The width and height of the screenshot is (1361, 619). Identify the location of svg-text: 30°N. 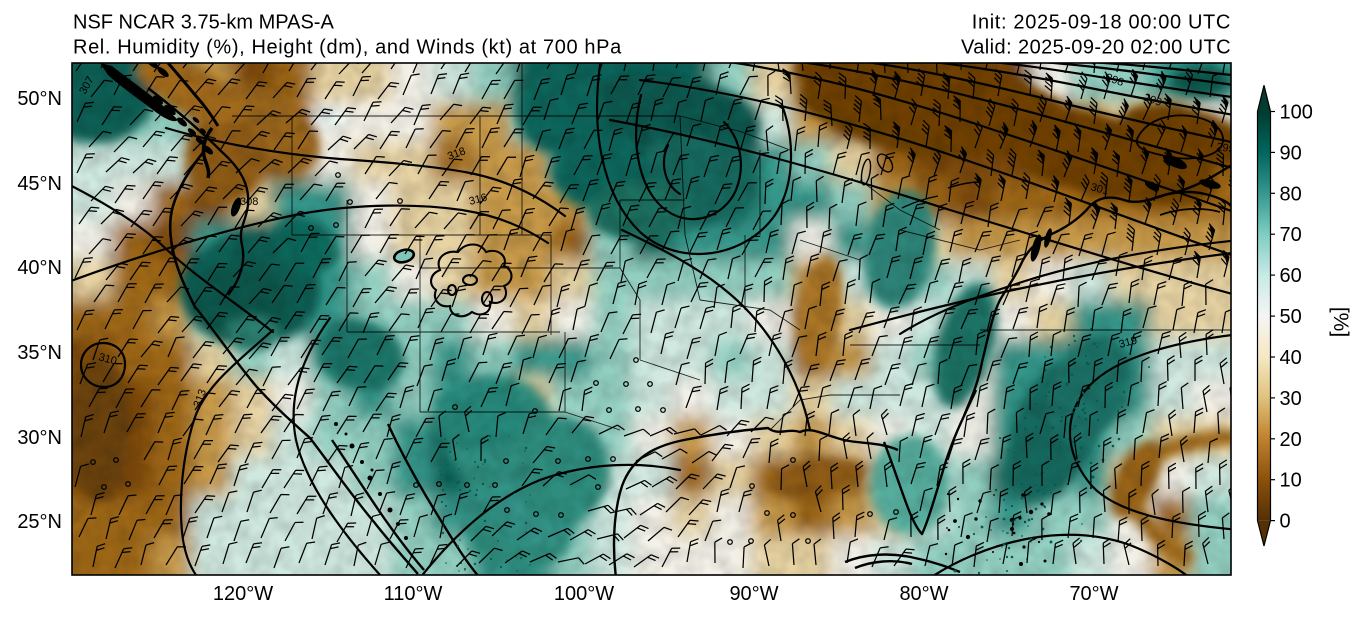
(39, 438).